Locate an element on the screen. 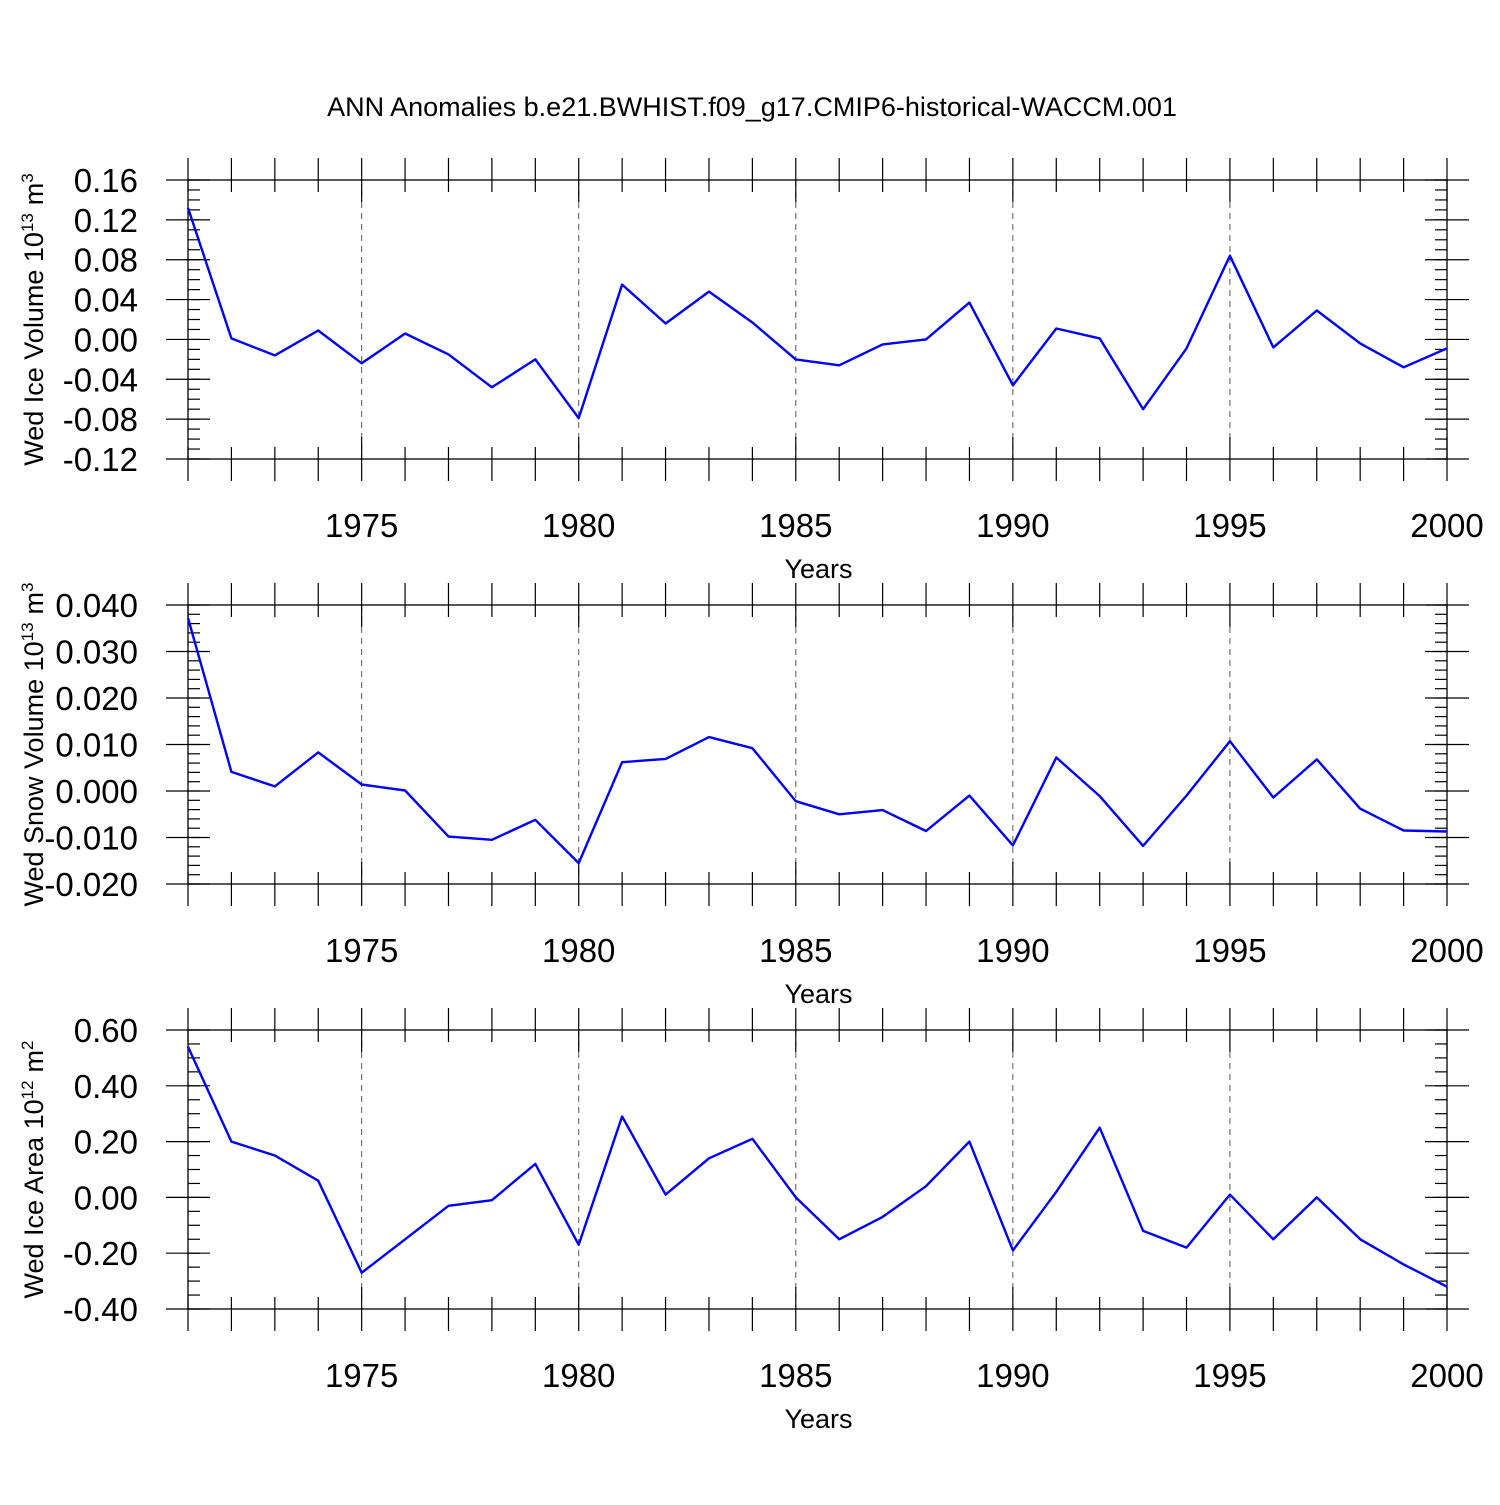 Image resolution: width=1500 pixels, height=1505 pixels. y-axis-label-unit-exponent: 2 is located at coordinates (27, 1044).